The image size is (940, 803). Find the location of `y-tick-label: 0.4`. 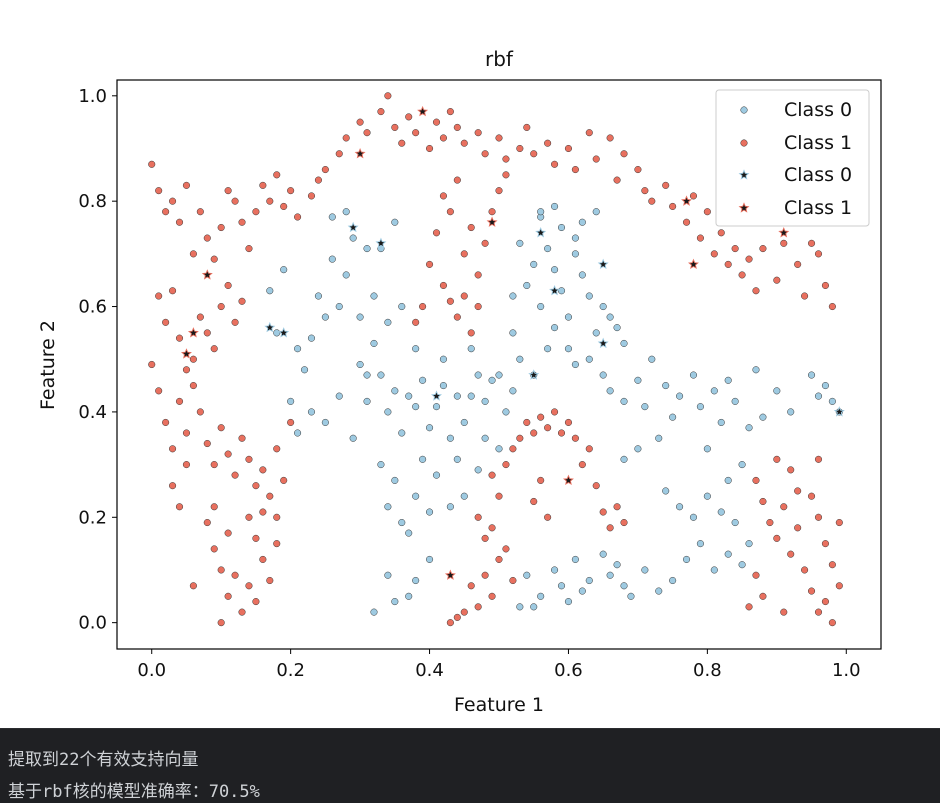

y-tick-label: 0.4 is located at coordinates (92, 412).